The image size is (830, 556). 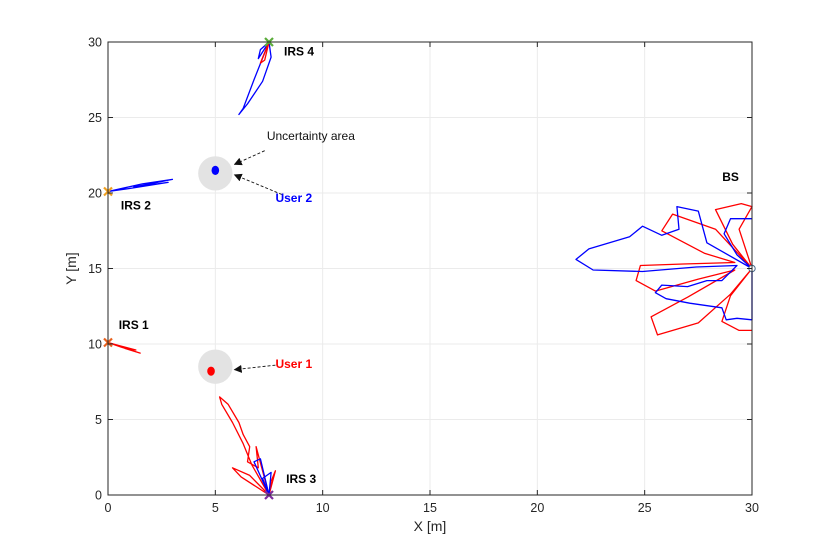 I want to click on x-tick-label: 20, so click(x=537, y=508).